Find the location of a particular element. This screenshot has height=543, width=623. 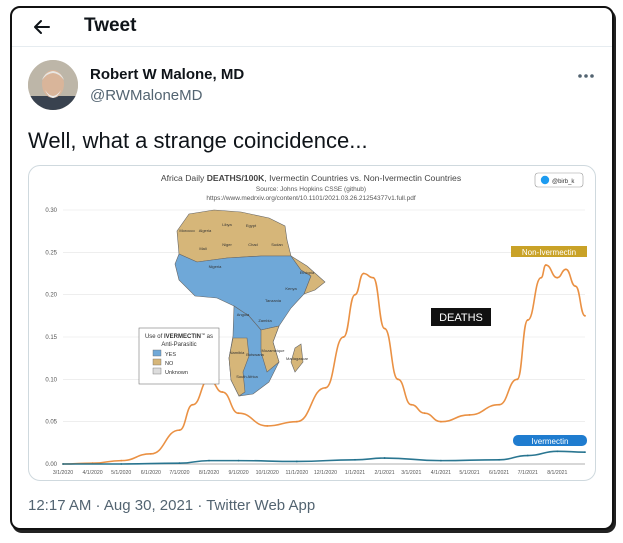

map-country-label: Zambia is located at coordinates (265, 320).